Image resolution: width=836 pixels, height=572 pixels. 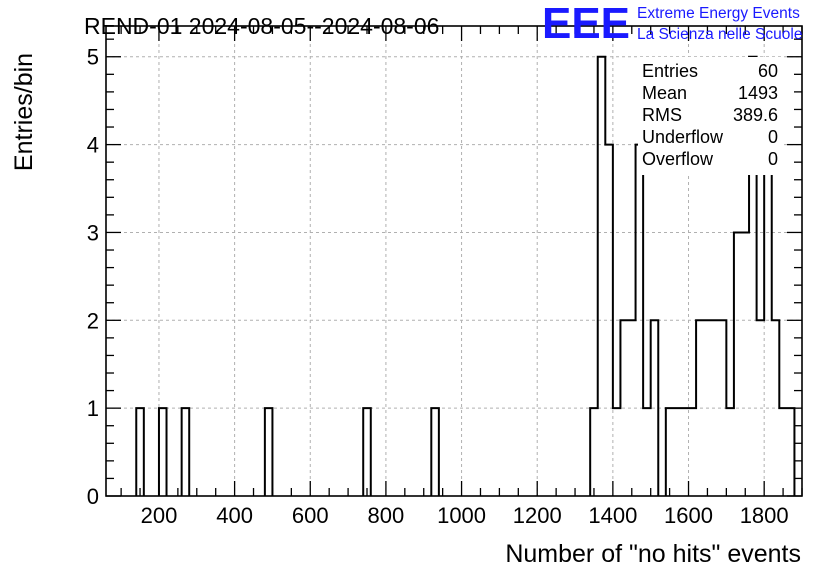 What do you see at coordinates (719, 34) in the screenshot?
I see `logo-line-2: La Scienza nelle Scuole` at bounding box center [719, 34].